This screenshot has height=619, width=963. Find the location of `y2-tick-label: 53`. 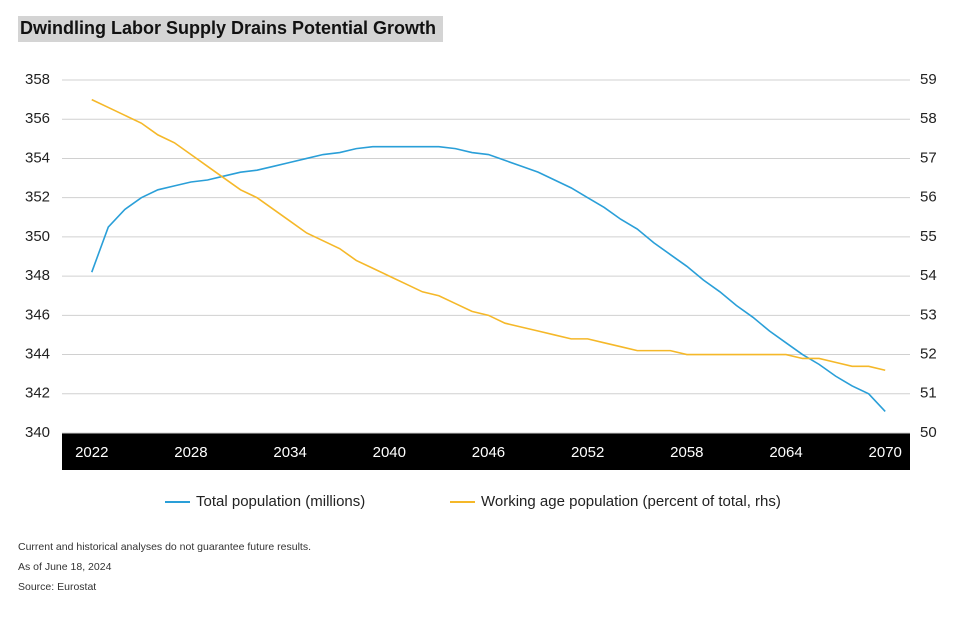

y2-tick-label: 53 is located at coordinates (928, 314).